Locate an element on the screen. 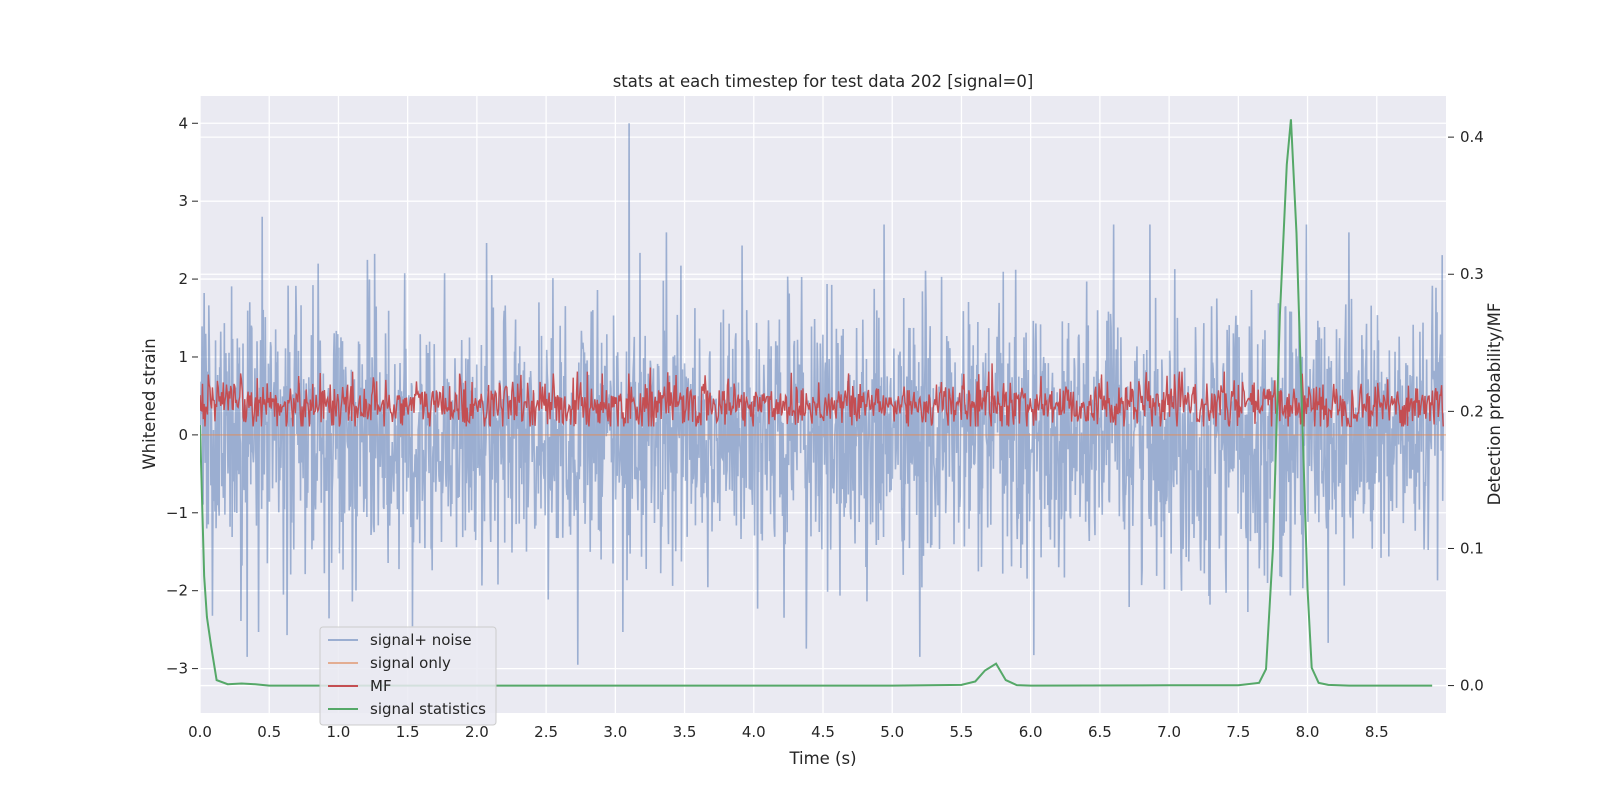 The width and height of the screenshot is (1600, 805). x-tick-label: 4.0 is located at coordinates (754, 732).